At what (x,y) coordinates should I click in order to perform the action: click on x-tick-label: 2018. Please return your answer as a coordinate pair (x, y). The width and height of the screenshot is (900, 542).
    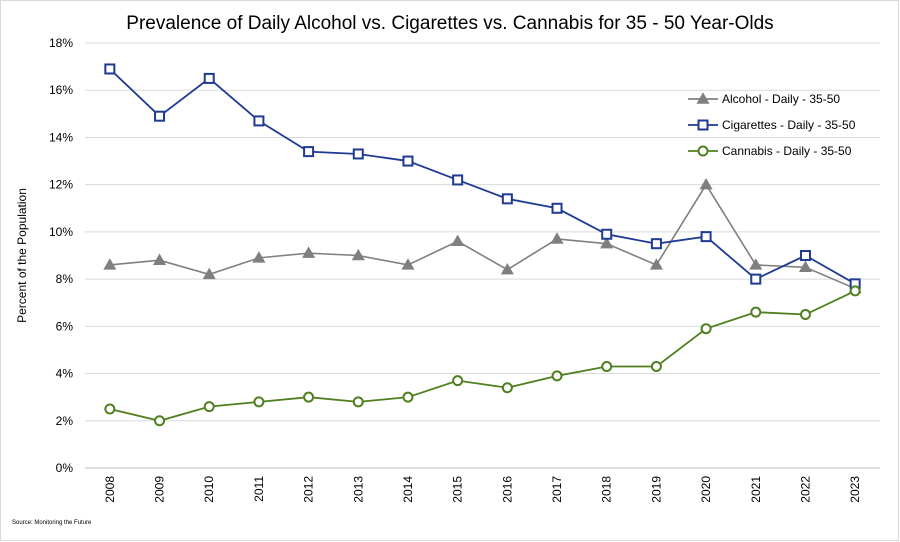
    Looking at the image, I should click on (607, 489).